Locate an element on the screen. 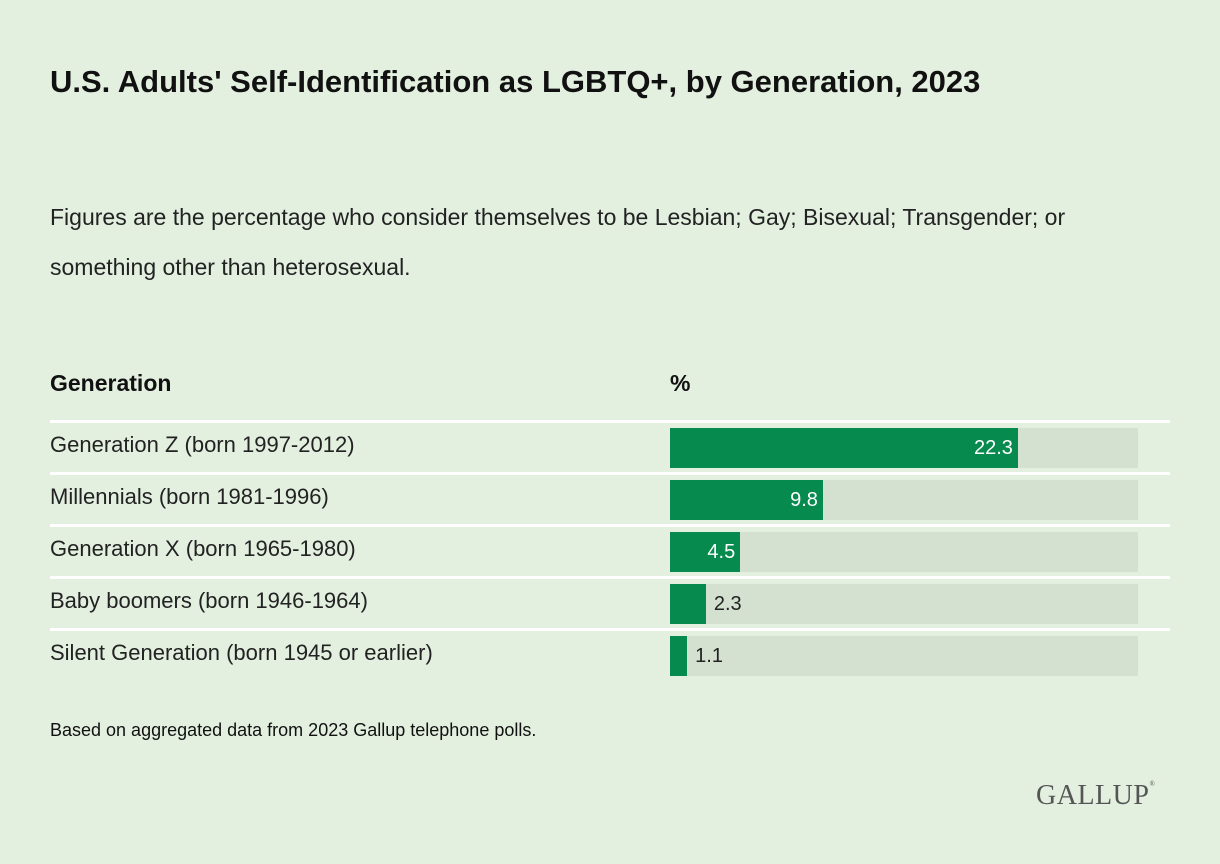  data-label: 22.3 is located at coordinates (993, 448).